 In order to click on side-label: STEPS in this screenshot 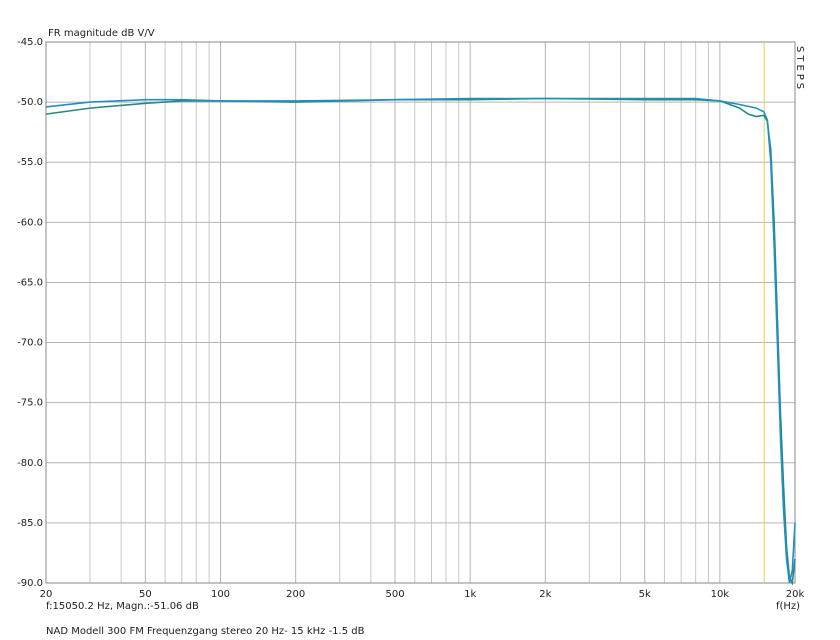, I will do `click(799, 69)`.